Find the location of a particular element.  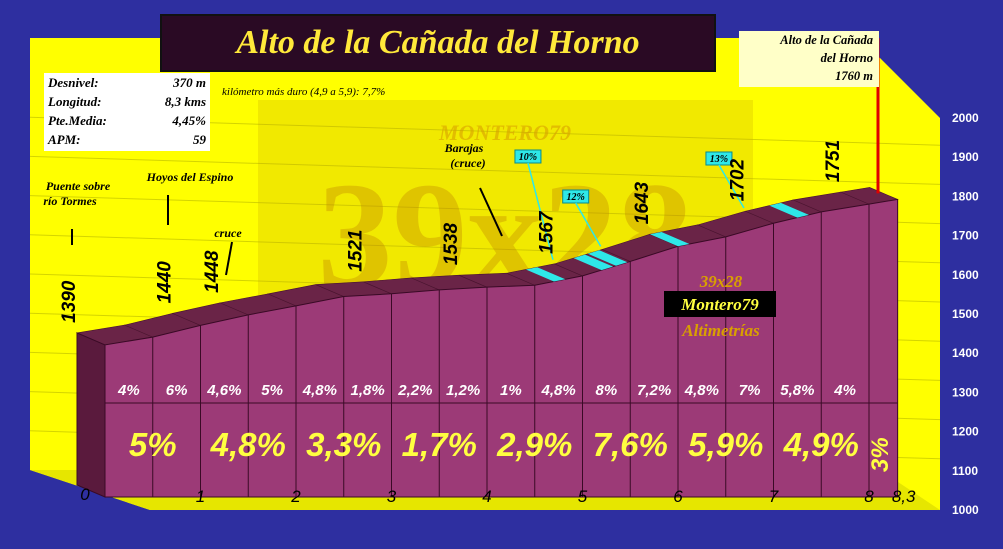

credit-author: Montero79 is located at coordinates (719, 304).